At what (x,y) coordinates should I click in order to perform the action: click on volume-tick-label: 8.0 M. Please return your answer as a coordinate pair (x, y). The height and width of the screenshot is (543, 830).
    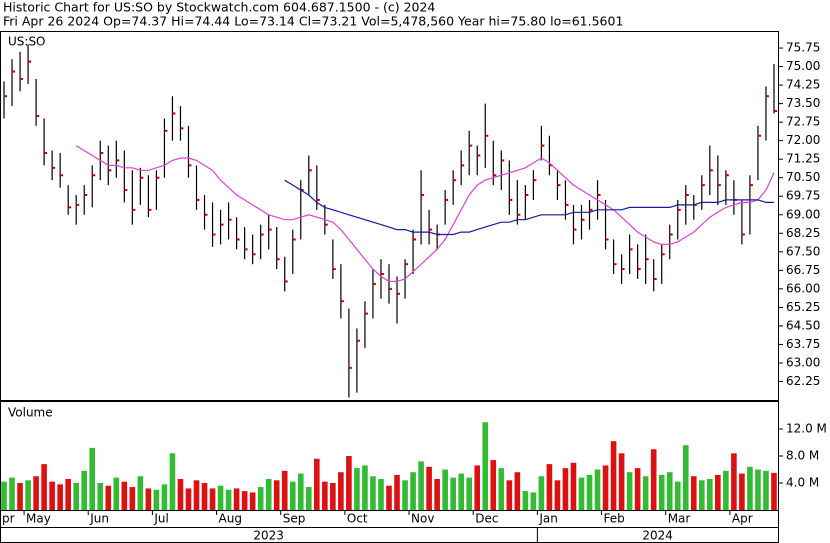
    Looking at the image, I should click on (802, 456).